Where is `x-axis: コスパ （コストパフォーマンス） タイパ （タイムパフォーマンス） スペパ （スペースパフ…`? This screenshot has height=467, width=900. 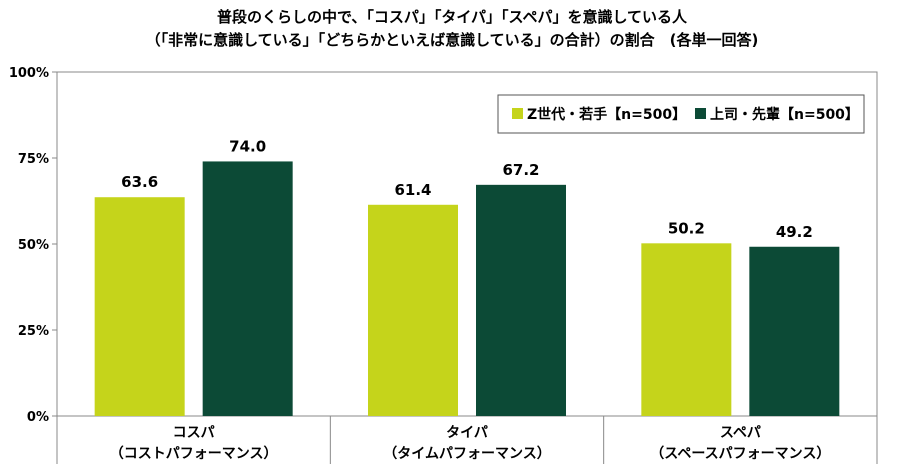
x-axis: コスパ （コストパフォーマンス） タイパ （タイムパフォーマンス） スペパ （スペースパフ… is located at coordinates (467, 440).